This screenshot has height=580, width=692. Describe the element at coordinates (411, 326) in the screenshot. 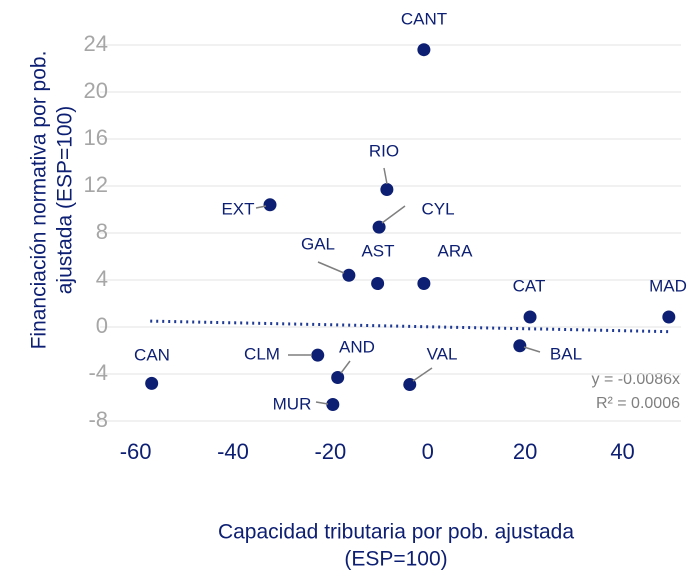

I see `trendline` at that location.